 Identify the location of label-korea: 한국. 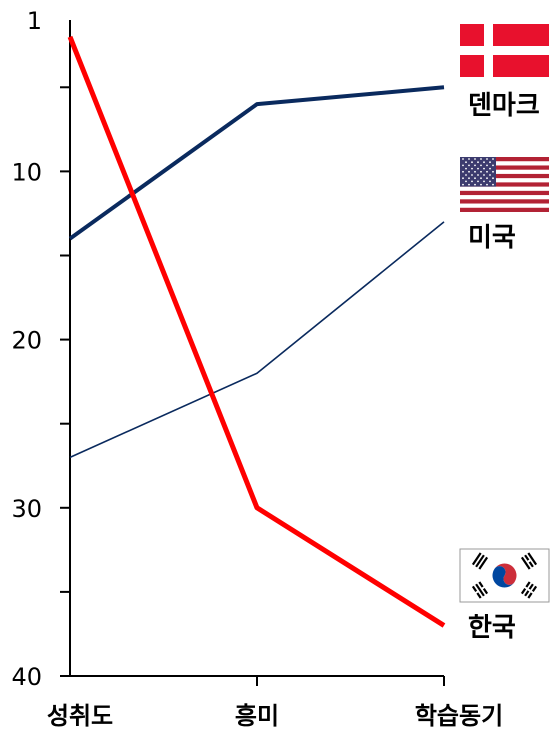
(492, 628).